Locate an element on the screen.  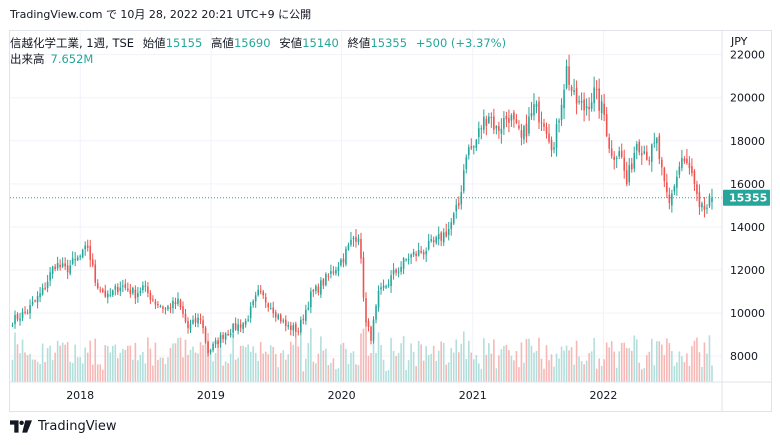
x-tick-label: 2021 is located at coordinates (473, 395).